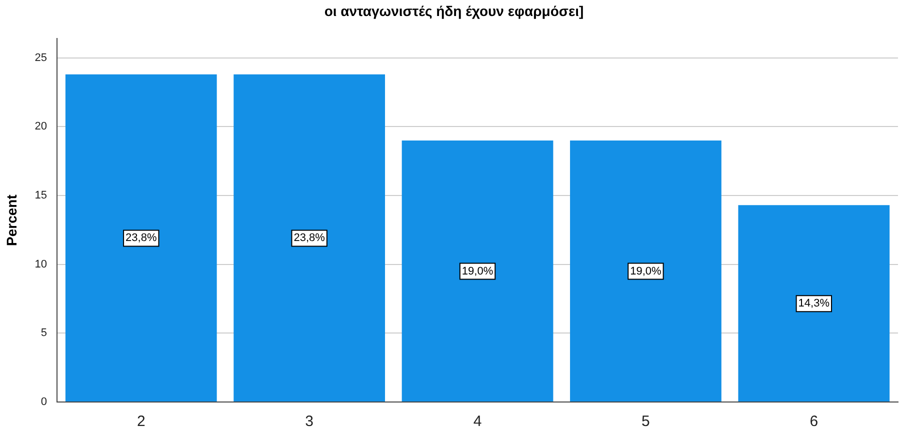 Image resolution: width=908 pixels, height=434 pixels. What do you see at coordinates (814, 304) in the screenshot?
I see `data-label: 14,3%` at bounding box center [814, 304].